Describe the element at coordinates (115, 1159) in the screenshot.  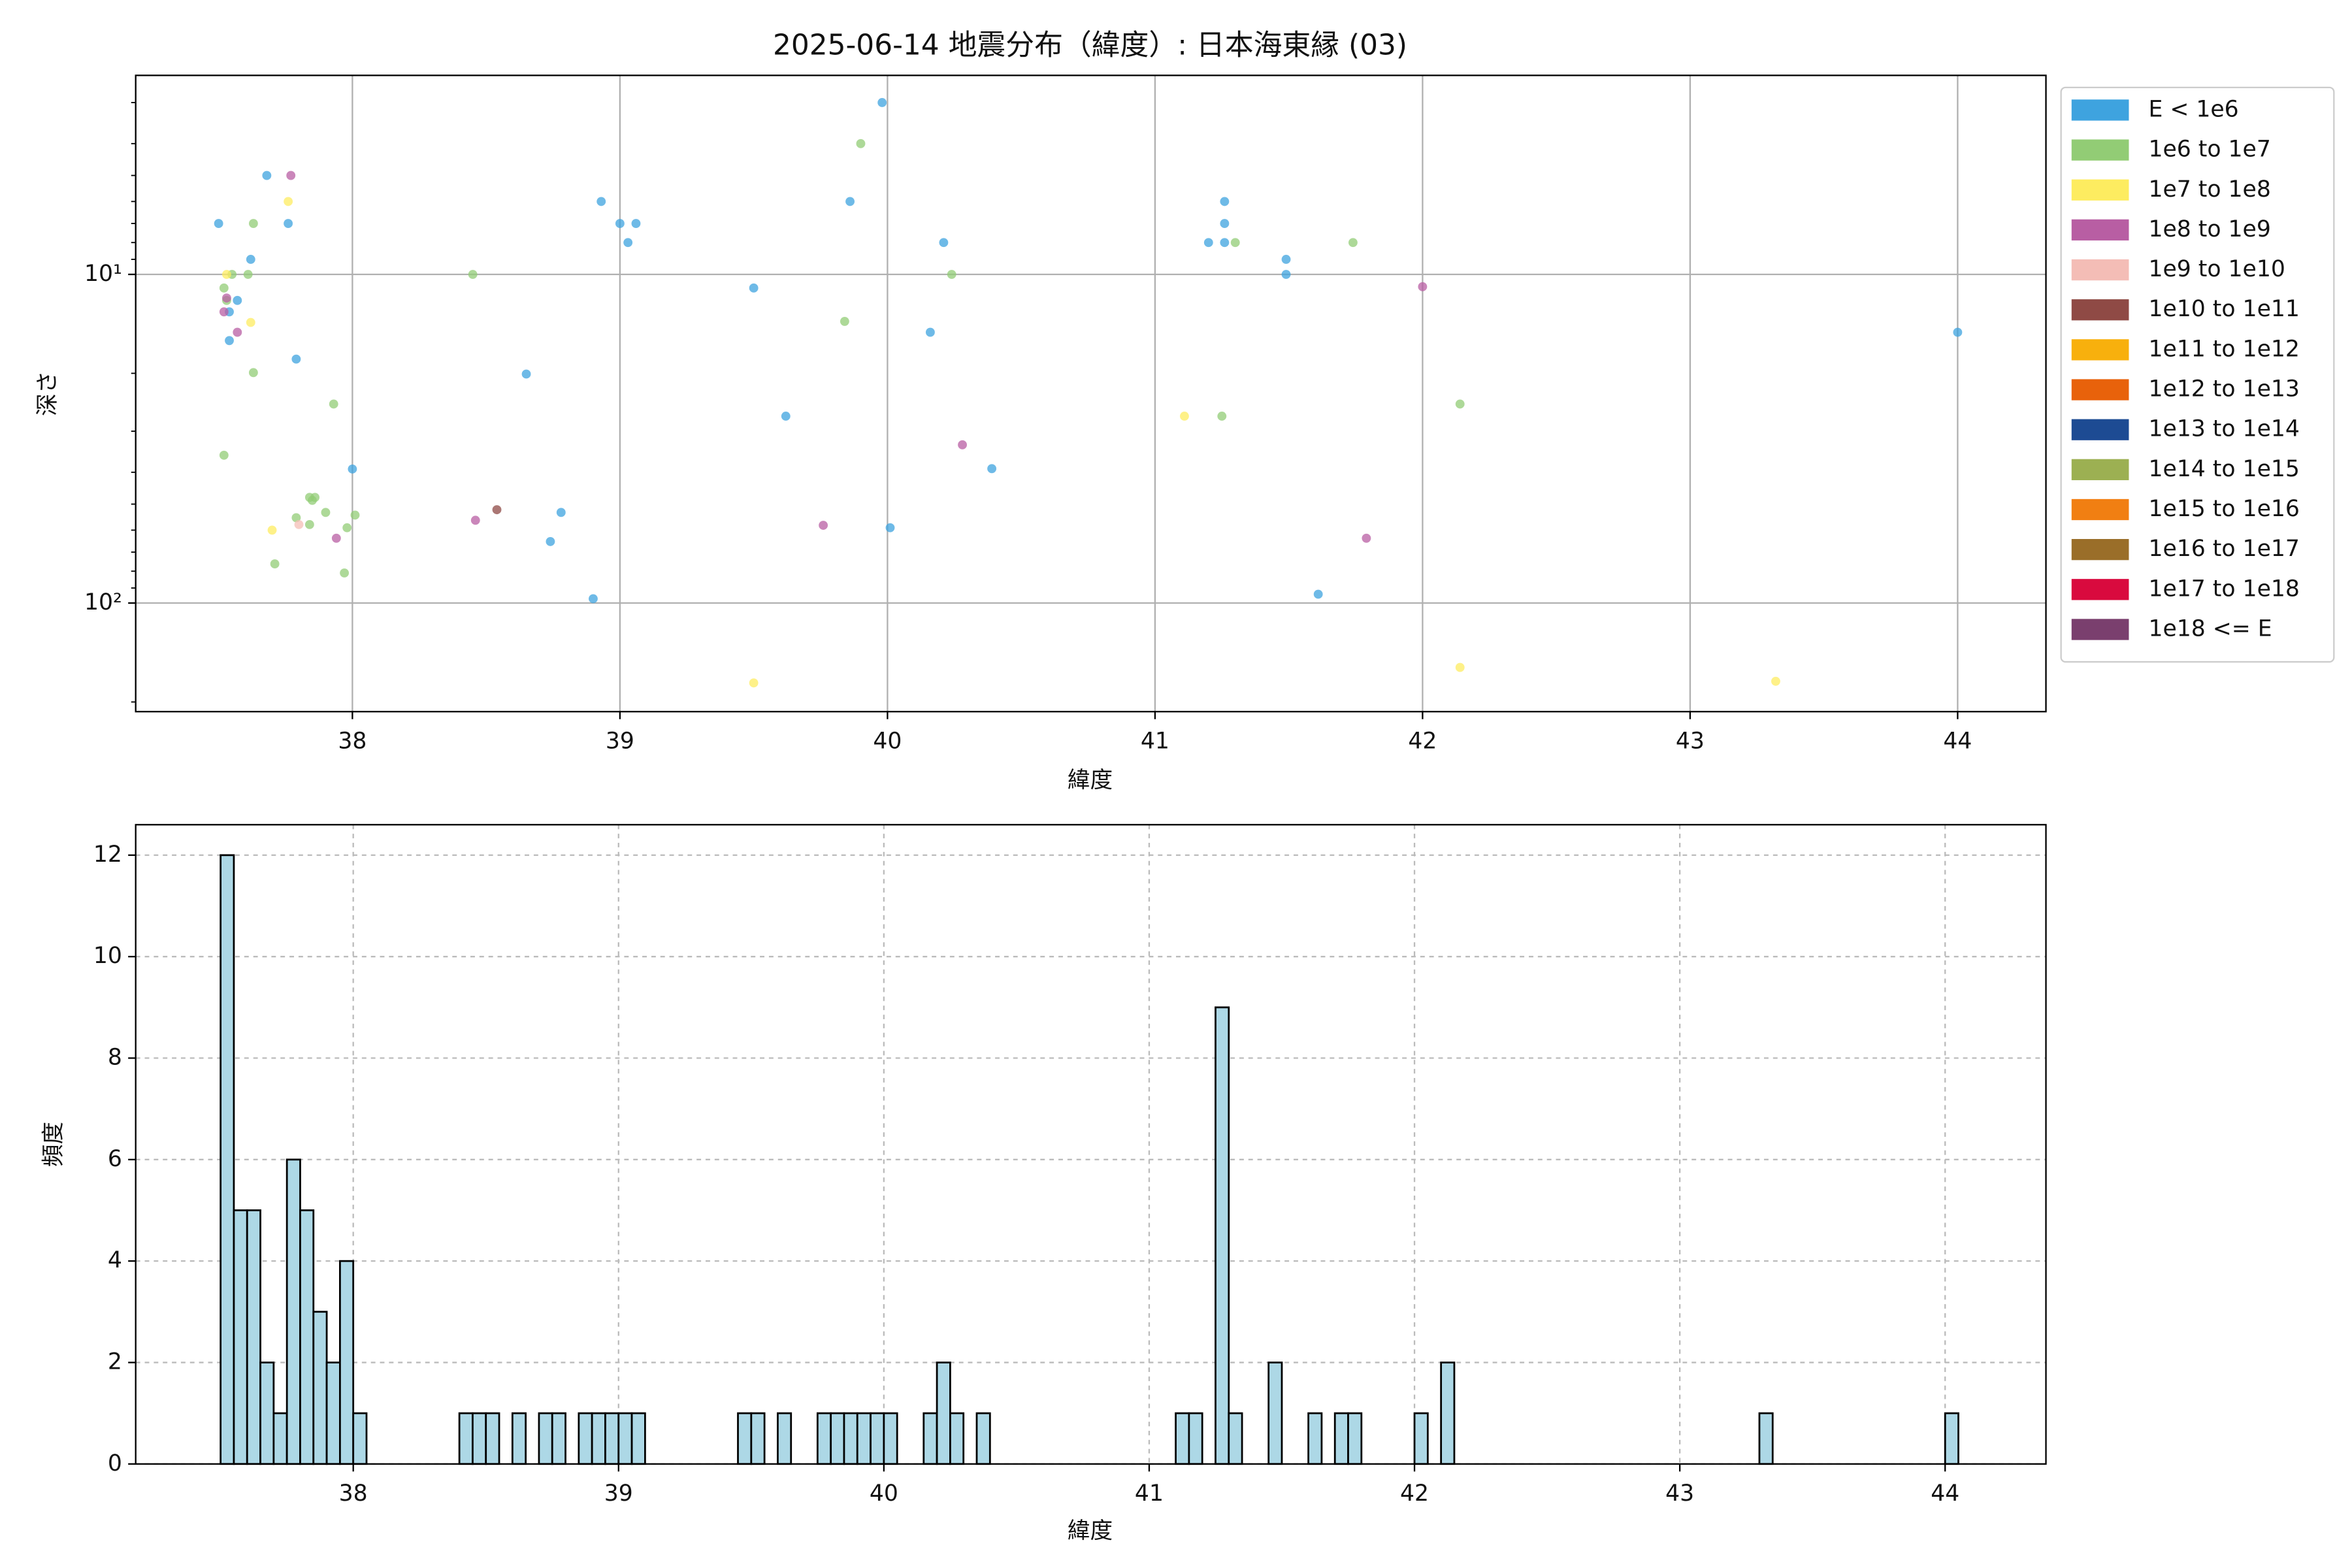
I see `y-tick-label: 6` at that location.